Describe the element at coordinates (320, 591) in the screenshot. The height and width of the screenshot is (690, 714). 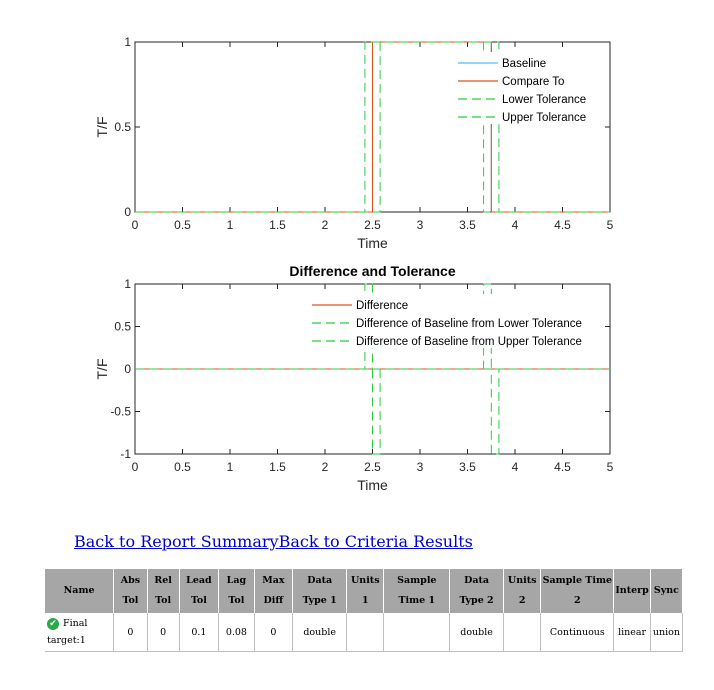
I see `column-header-data-type-1: Data Type 1` at that location.